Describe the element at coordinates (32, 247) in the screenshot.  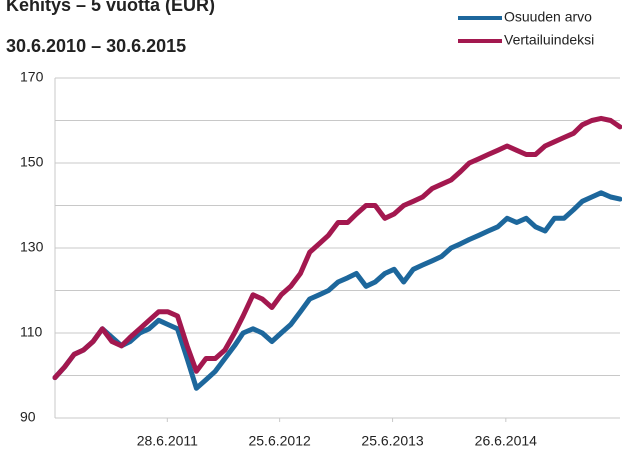
I see `y-tick-label: 130` at that location.